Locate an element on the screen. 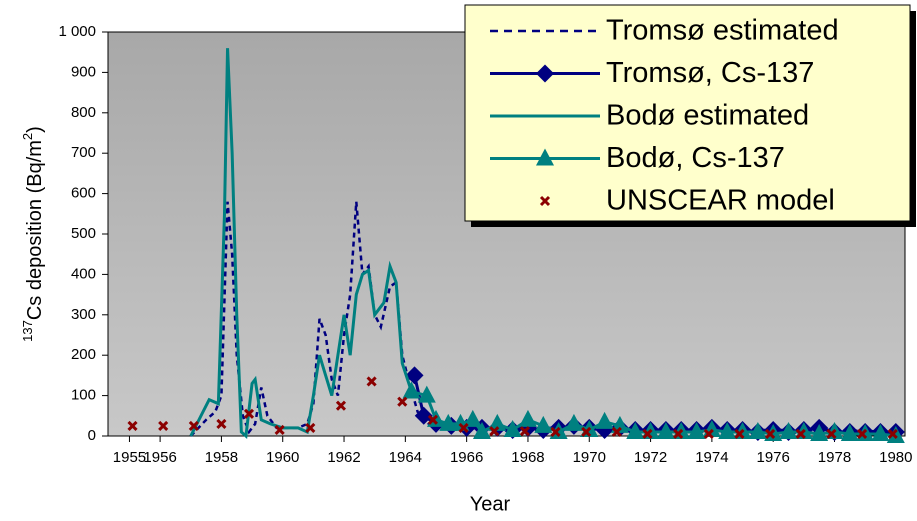 The height and width of the screenshot is (521, 917). y-tick-label: 0 is located at coordinates (92, 435).